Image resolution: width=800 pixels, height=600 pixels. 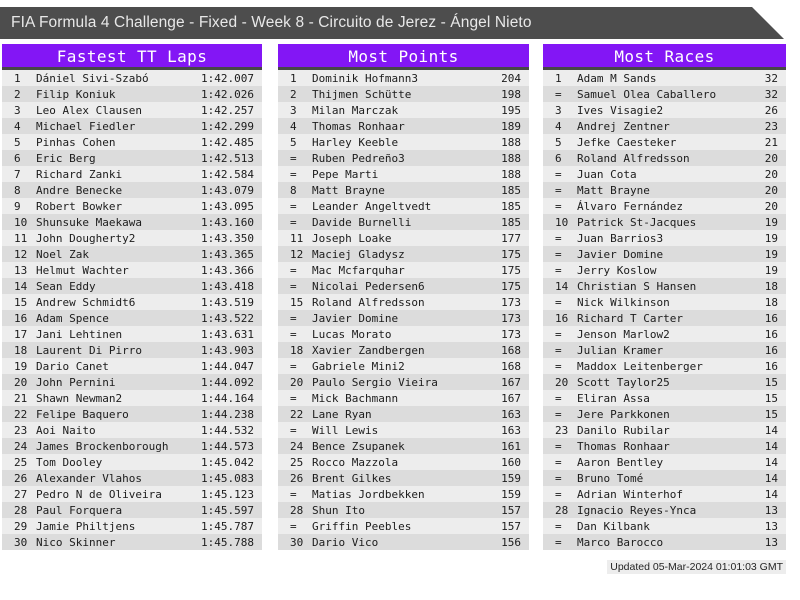 I want to click on table-row: 7 Richard Zanki 1:42.584, so click(x=132, y=174).